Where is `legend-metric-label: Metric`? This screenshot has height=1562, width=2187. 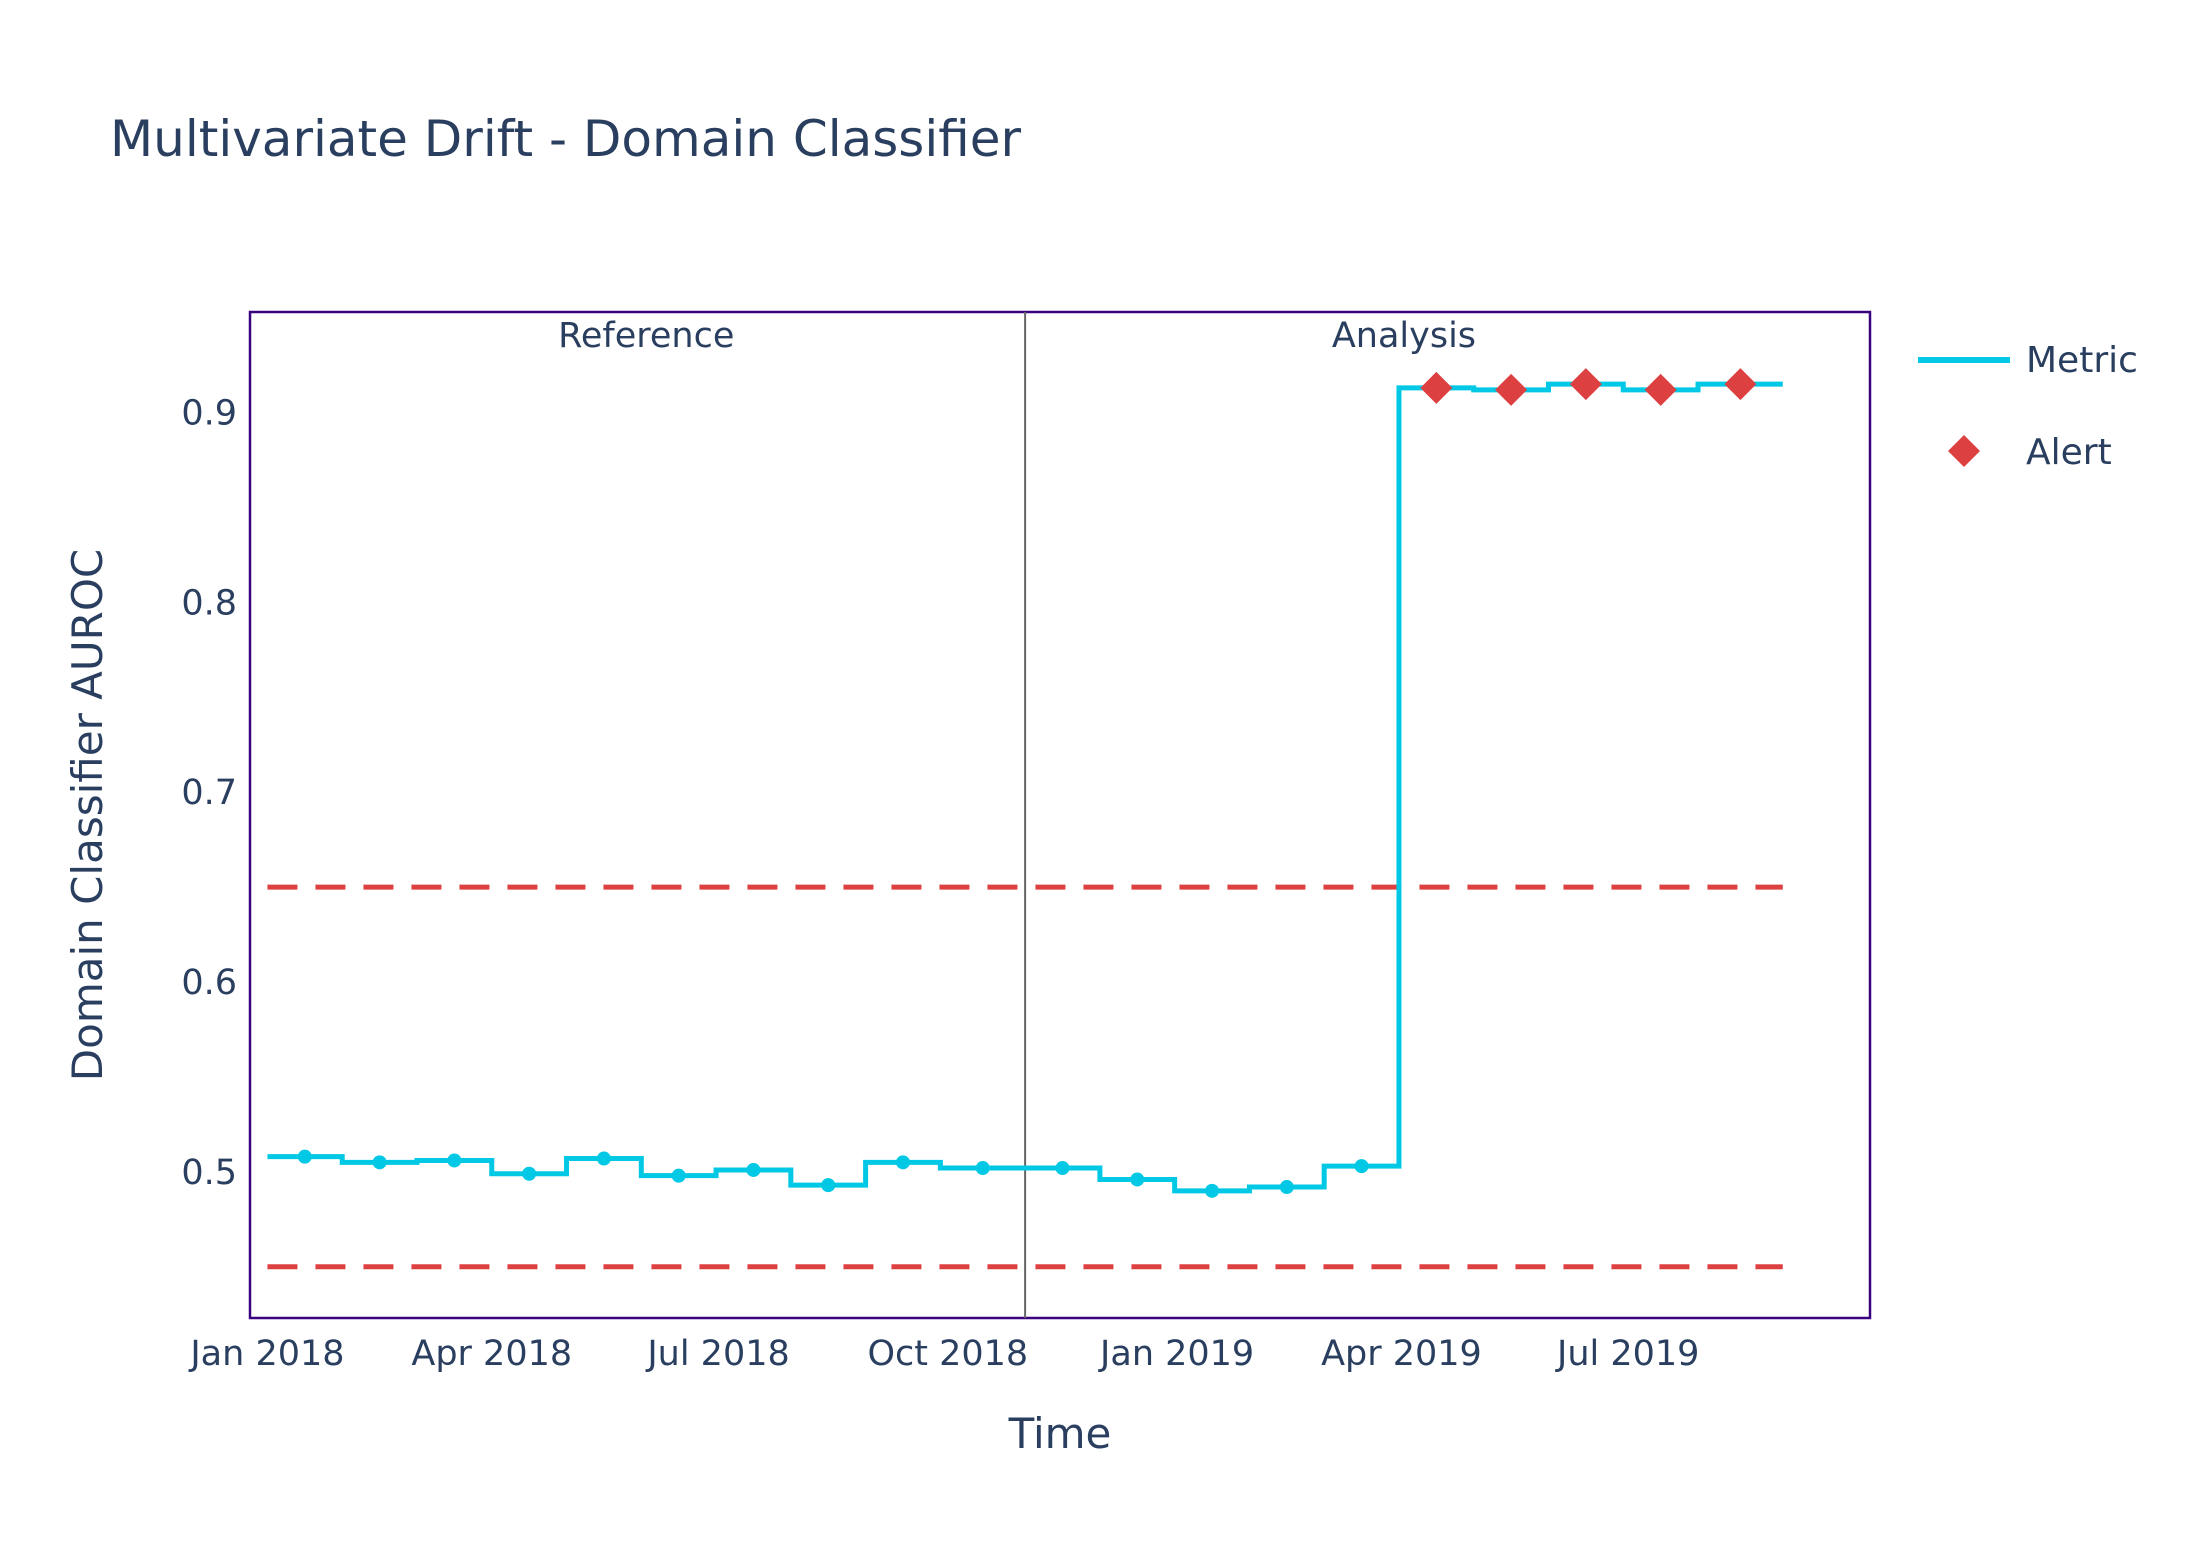 legend-metric-label: Metric is located at coordinates (2082, 360).